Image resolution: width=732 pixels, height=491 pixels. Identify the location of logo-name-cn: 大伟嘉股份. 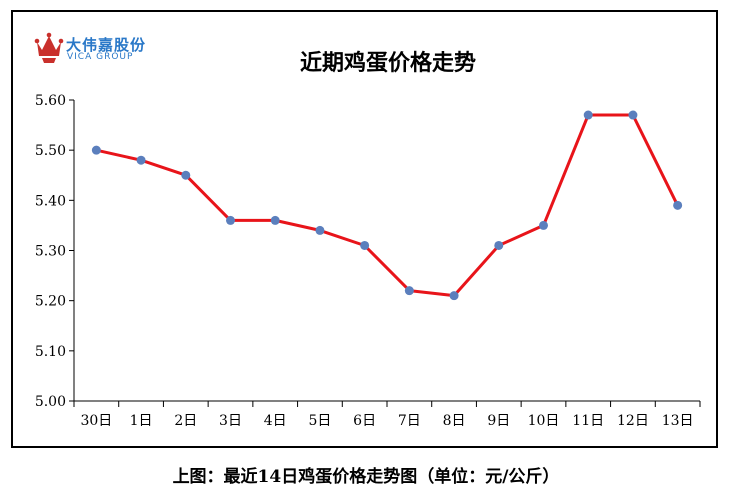
(106, 45).